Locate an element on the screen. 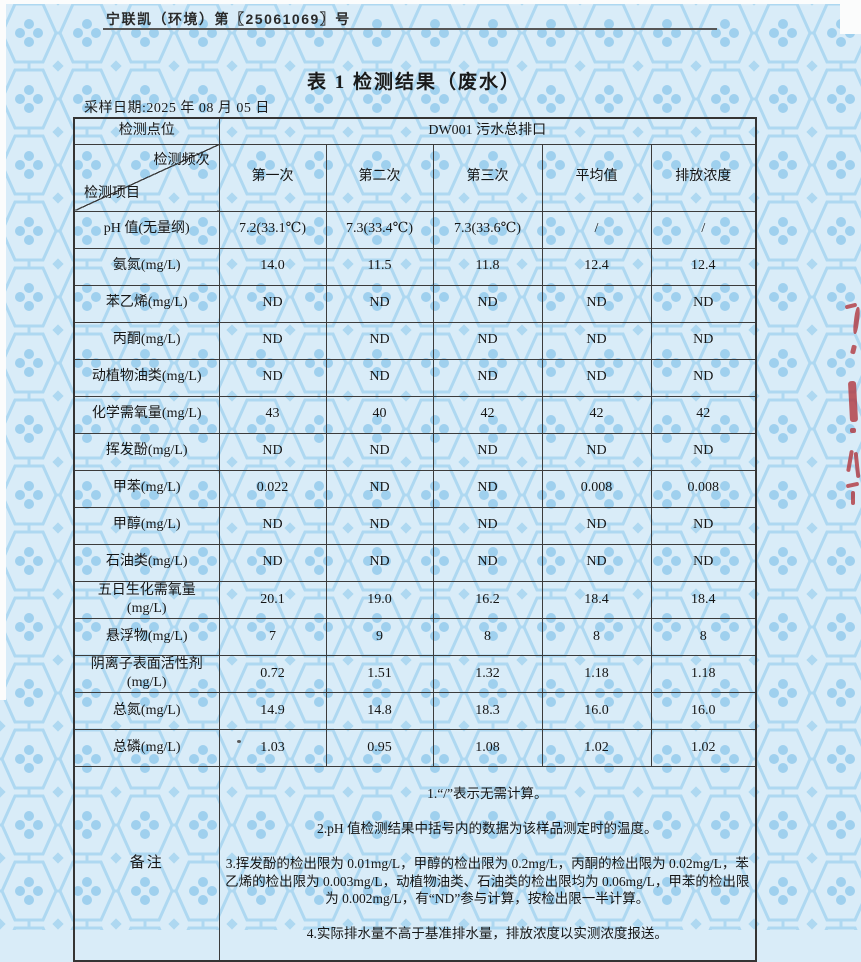  monitor-point-row: 检测点位 DW001 污水总排口 is located at coordinates (415, 131).